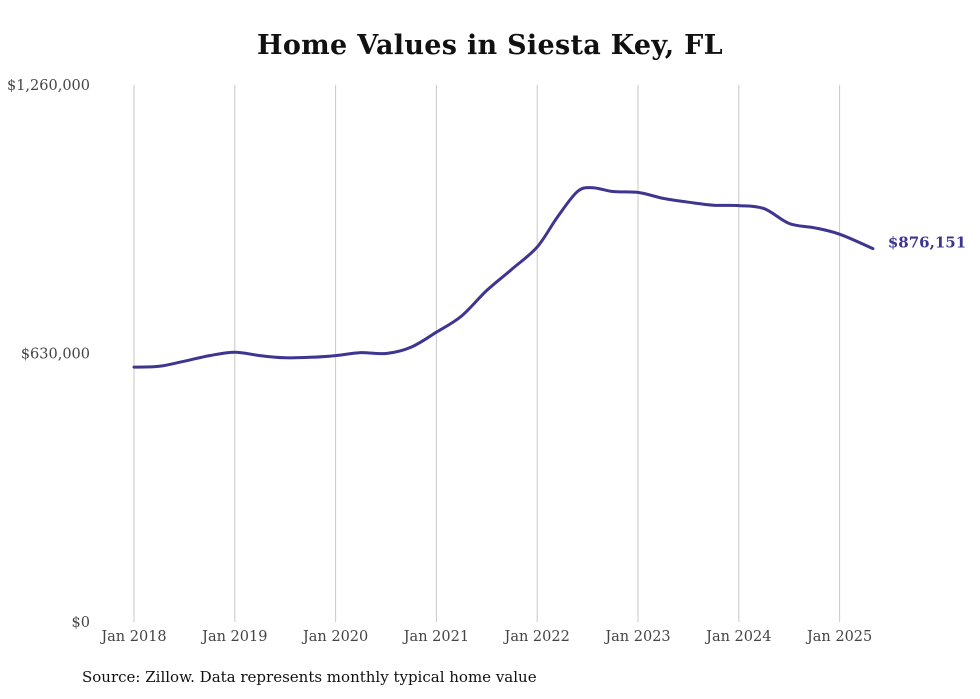 Image resolution: width=980 pixels, height=699 pixels. What do you see at coordinates (81, 623) in the screenshot?
I see `y-tick-label: $0` at bounding box center [81, 623].